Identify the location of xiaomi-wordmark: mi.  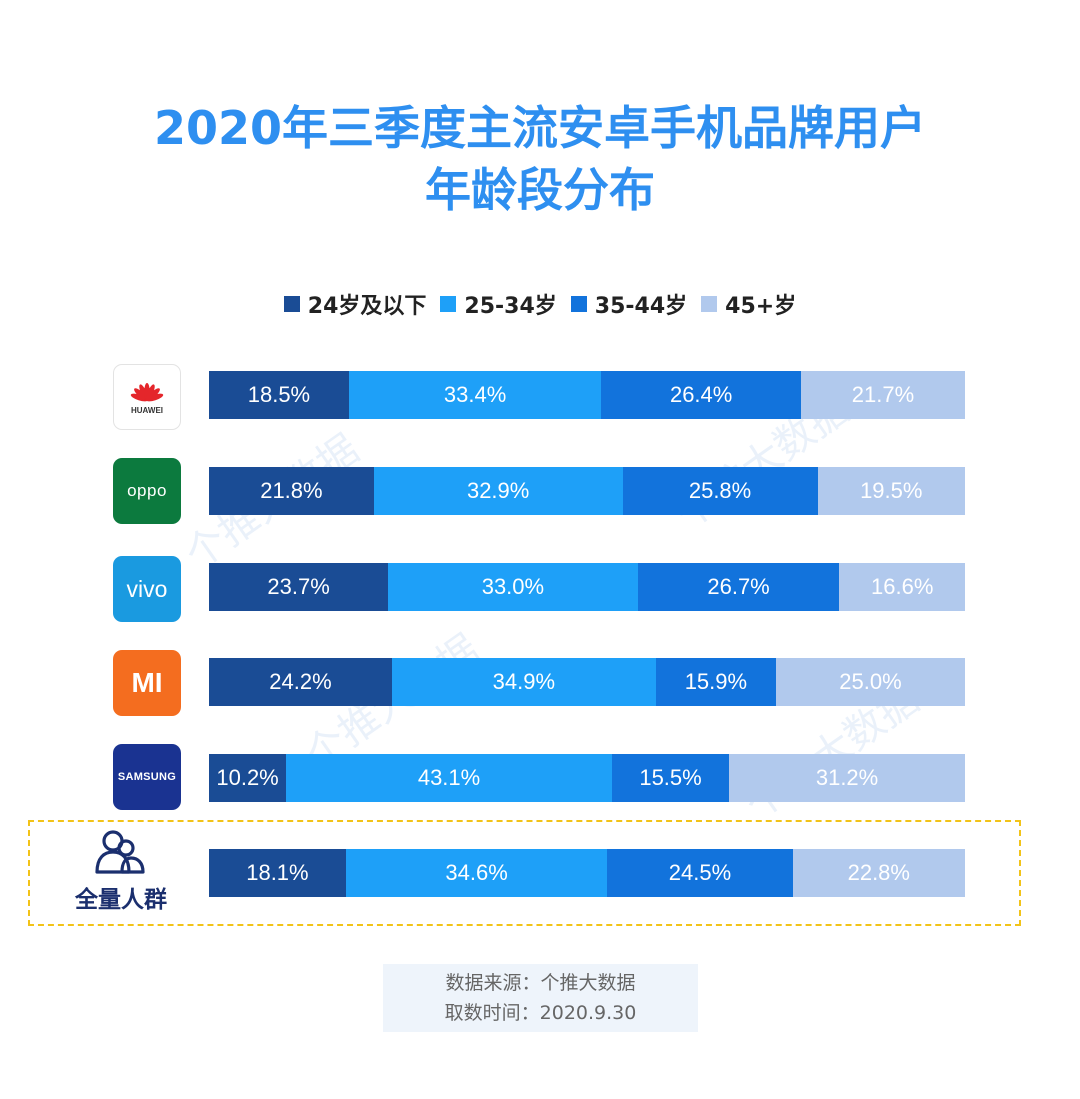
(147, 682).